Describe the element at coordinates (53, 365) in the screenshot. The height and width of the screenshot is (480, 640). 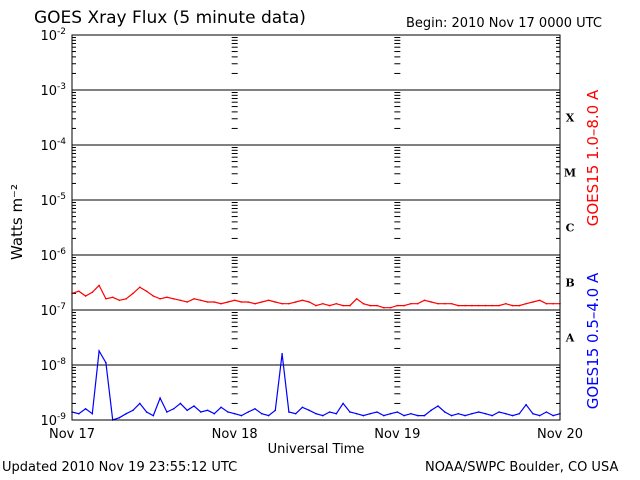
I see `y-tick-label: 10⁻⁸` at that location.